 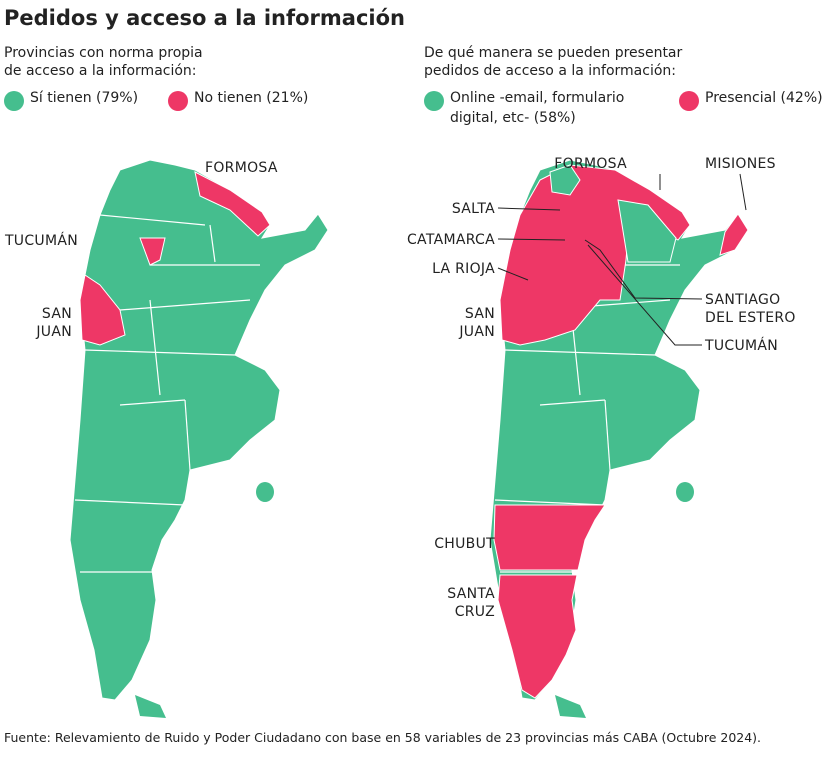 I want to click on province-label: DEL ESTERO, so click(x=750, y=318).